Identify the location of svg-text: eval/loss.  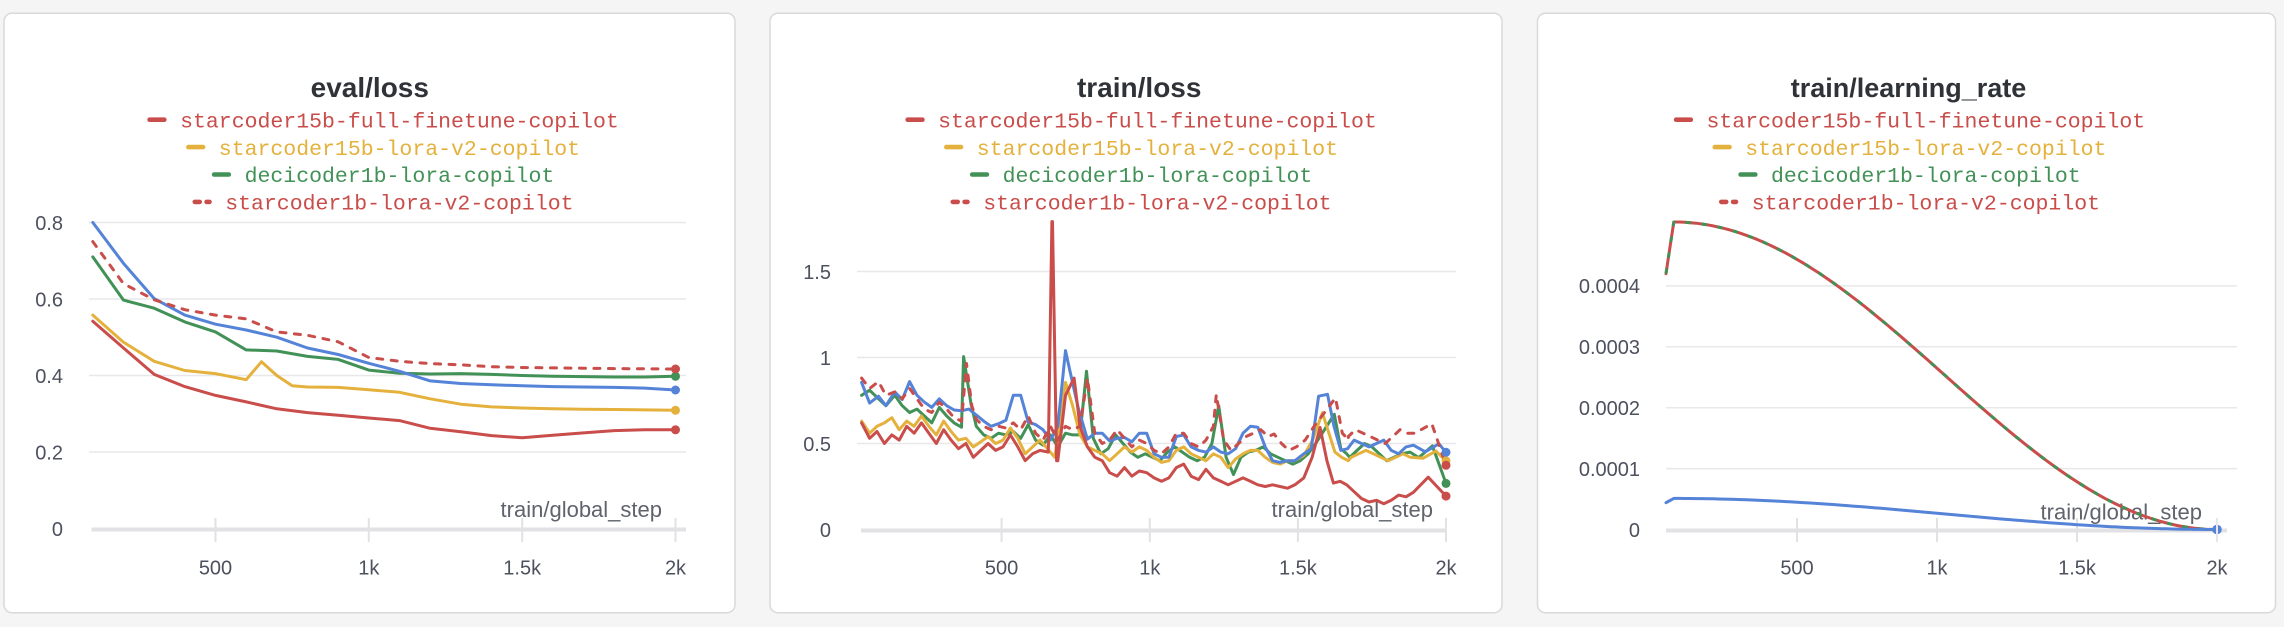
(370, 87).